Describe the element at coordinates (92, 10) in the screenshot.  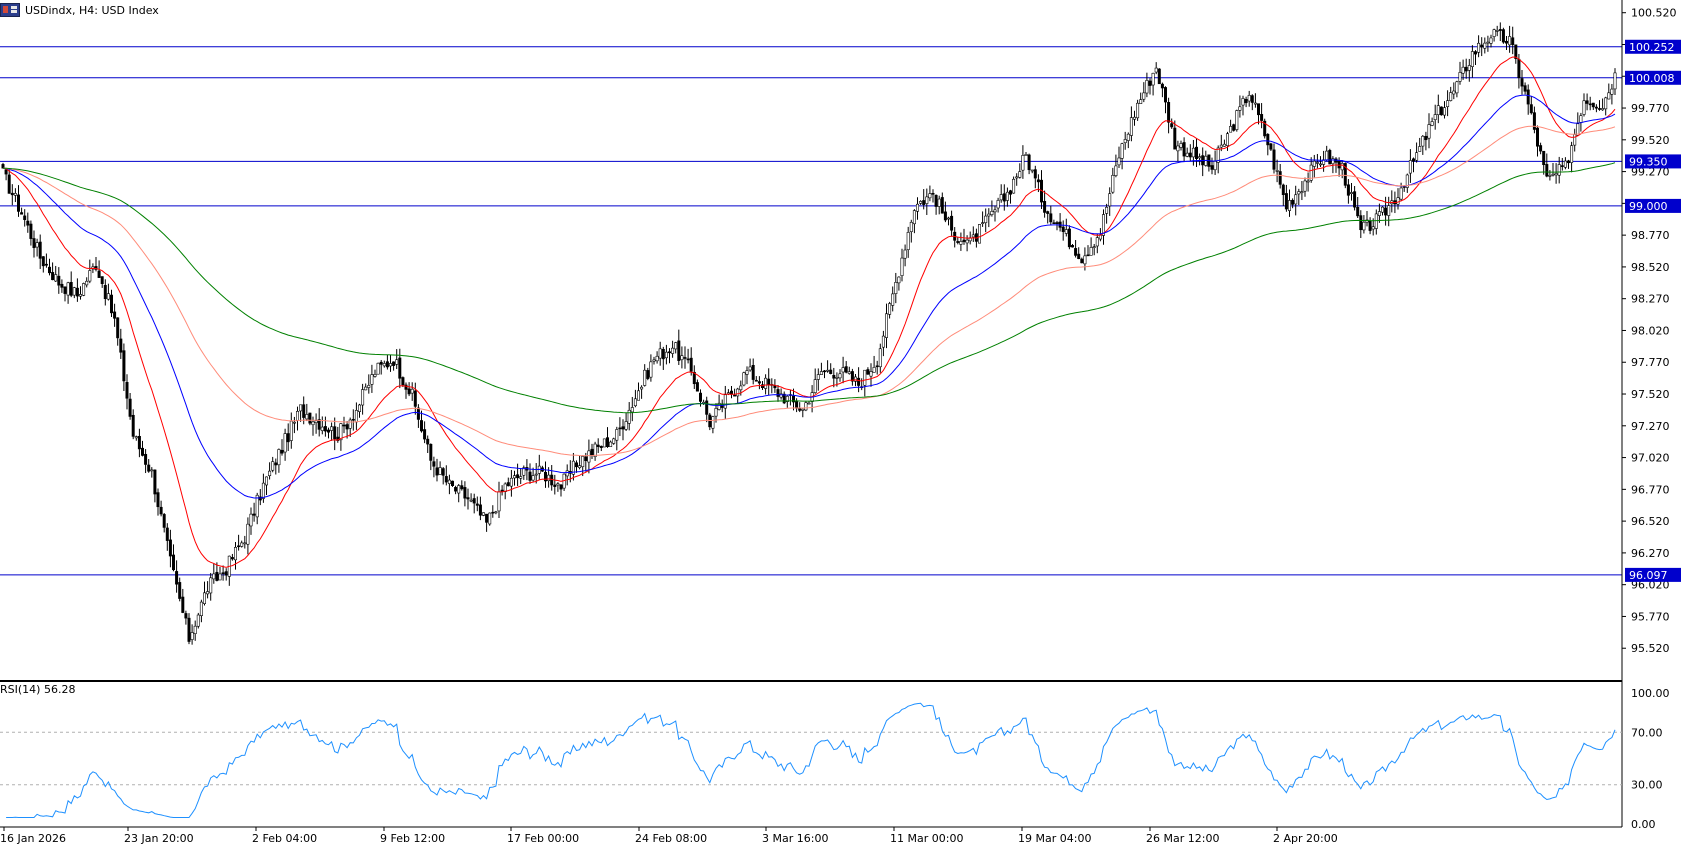
I see `symbol-title: USDindx, H4: USD Index` at that location.